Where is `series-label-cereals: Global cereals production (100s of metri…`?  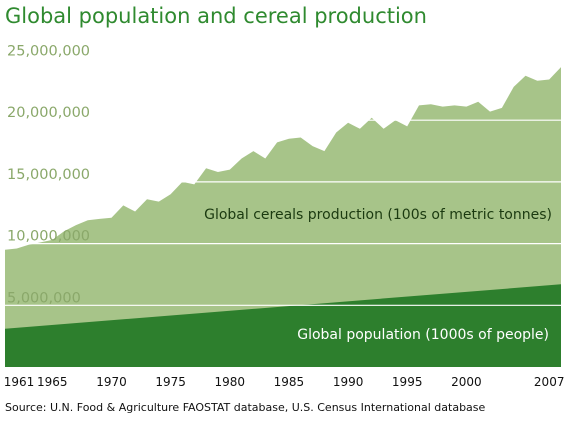
series-label-cereals: Global cereals production (100s of metri… is located at coordinates (378, 215).